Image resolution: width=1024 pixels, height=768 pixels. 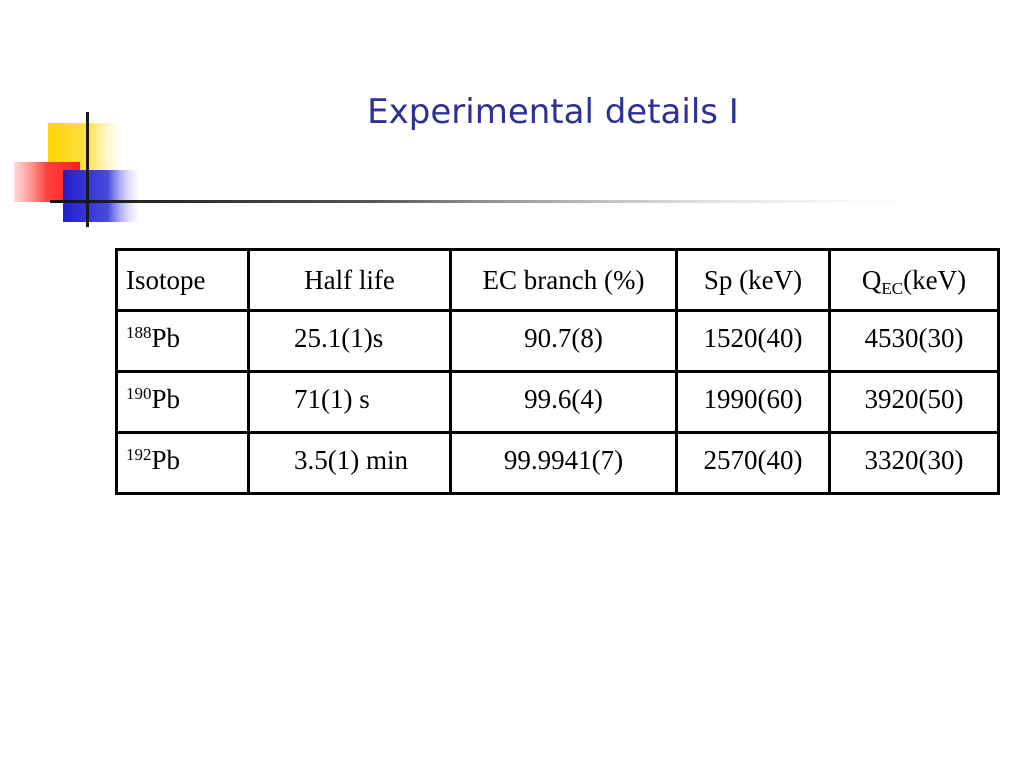 What do you see at coordinates (935, 279) in the screenshot?
I see `header-qec-unit: (keV)` at bounding box center [935, 279].